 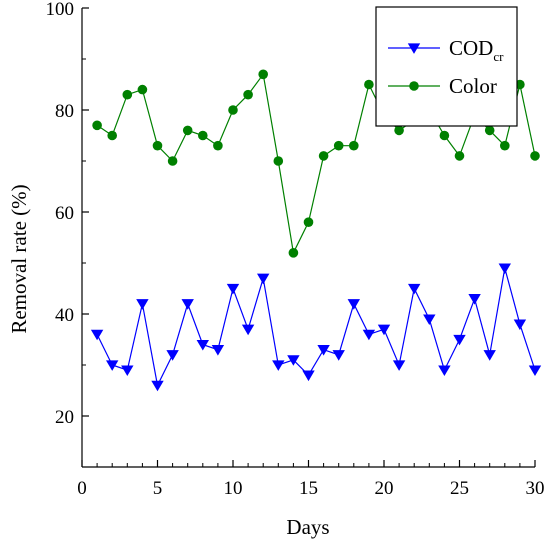 I want to click on legend-label-color: Color, so click(x=473, y=86).